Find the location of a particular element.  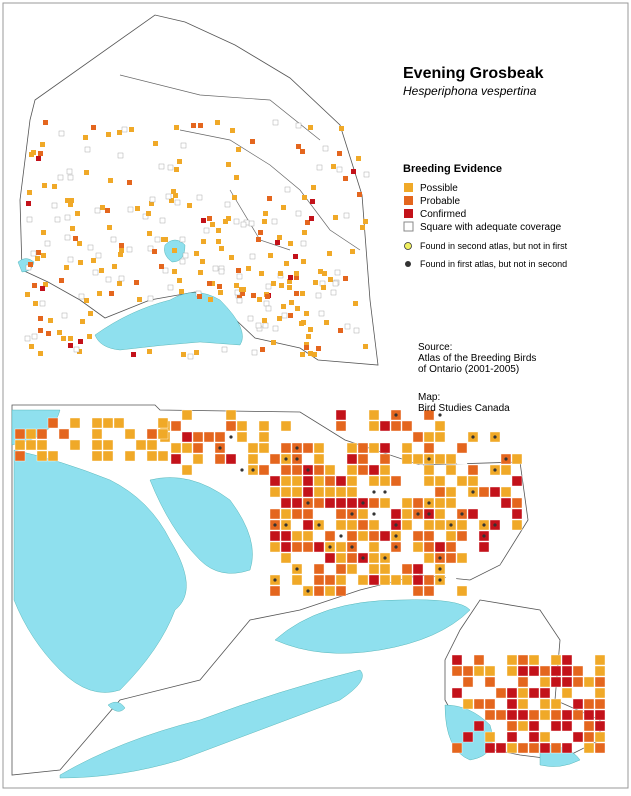

lake-ontario is located at coordinates (372, 626).